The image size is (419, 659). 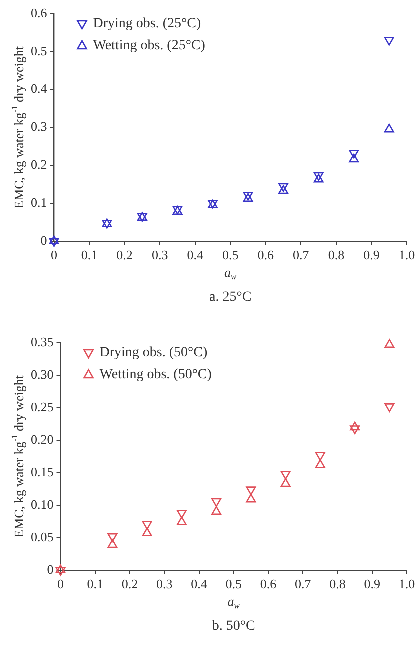 What do you see at coordinates (42, 374) in the screenshot?
I see `y-tick-label: 0.30` at bounding box center [42, 374].